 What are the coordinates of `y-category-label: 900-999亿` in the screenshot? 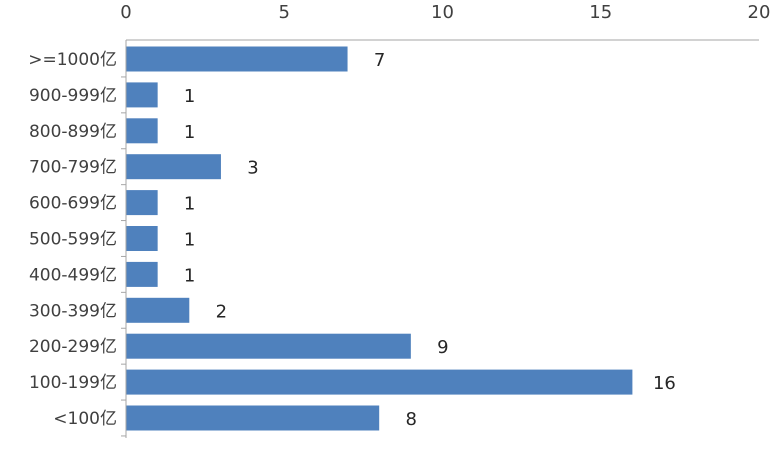 It's located at (73, 96).